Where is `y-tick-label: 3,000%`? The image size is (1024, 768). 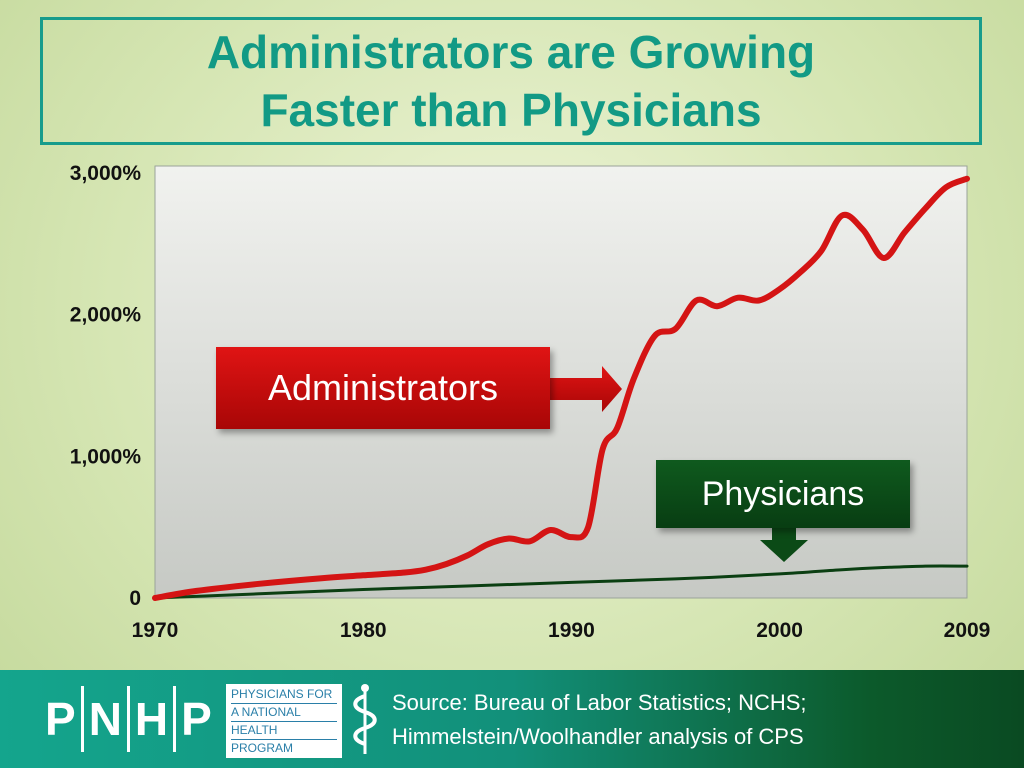
y-tick-label: 3,000% is located at coordinates (106, 173).